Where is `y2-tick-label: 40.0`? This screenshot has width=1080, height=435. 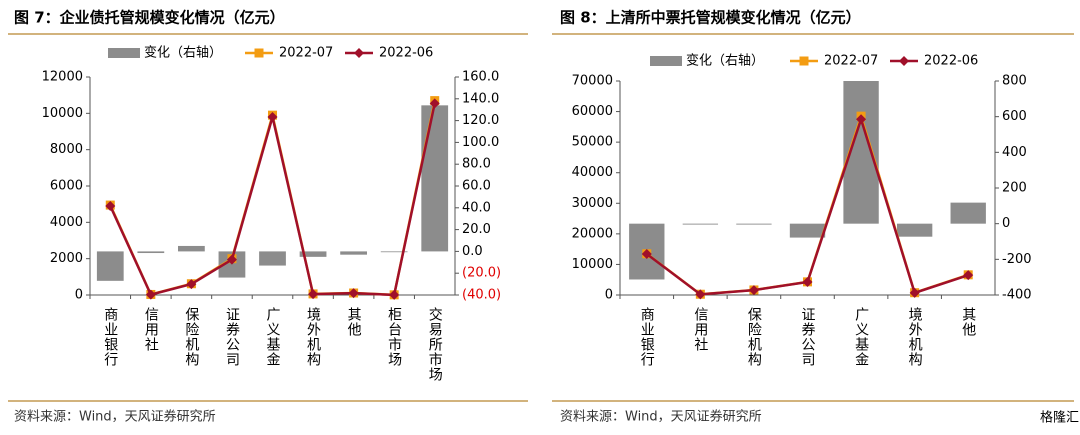
y2-tick-label: 40.0 is located at coordinates (476, 207).